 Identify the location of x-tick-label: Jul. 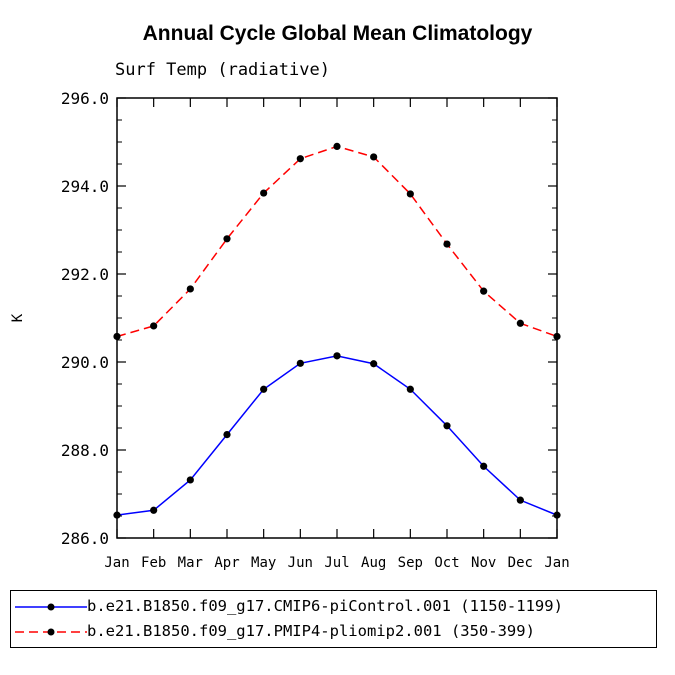
(336, 563).